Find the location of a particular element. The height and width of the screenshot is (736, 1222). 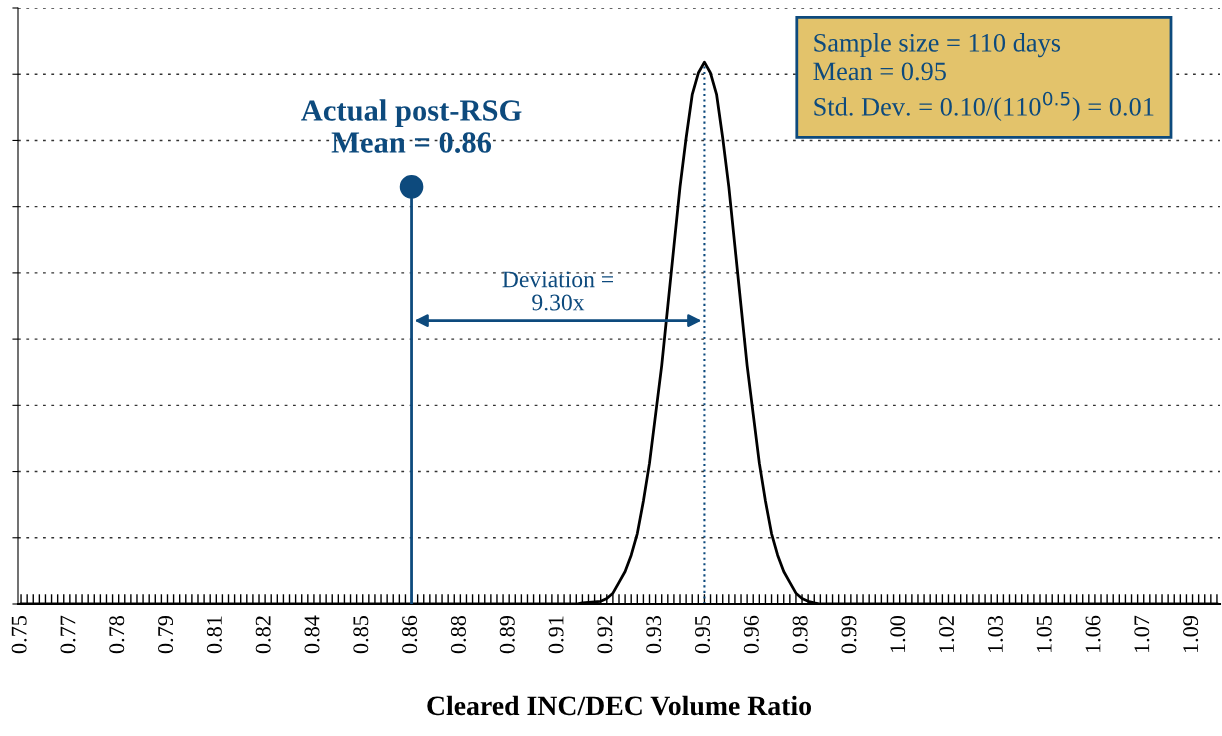

x-tick-label: 0.98 is located at coordinates (800, 634).